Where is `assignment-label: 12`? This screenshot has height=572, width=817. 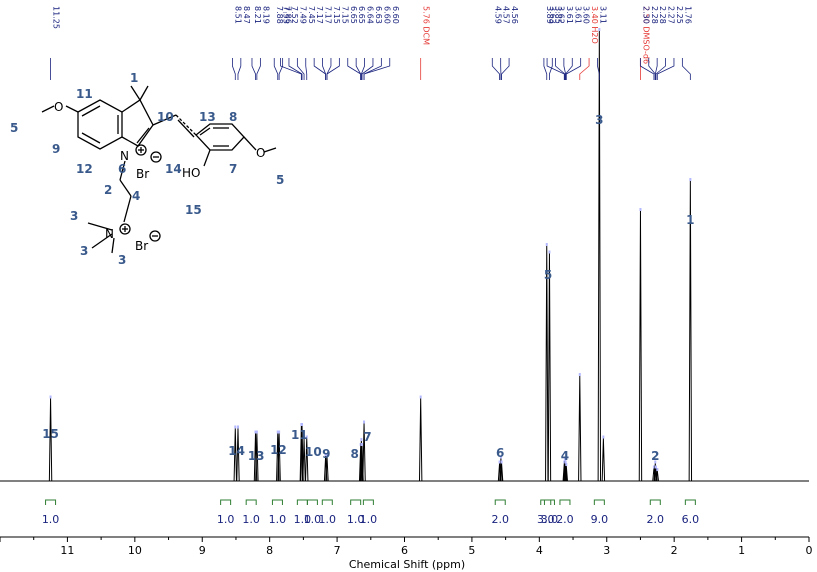 assignment-label: 12 is located at coordinates (278, 450).